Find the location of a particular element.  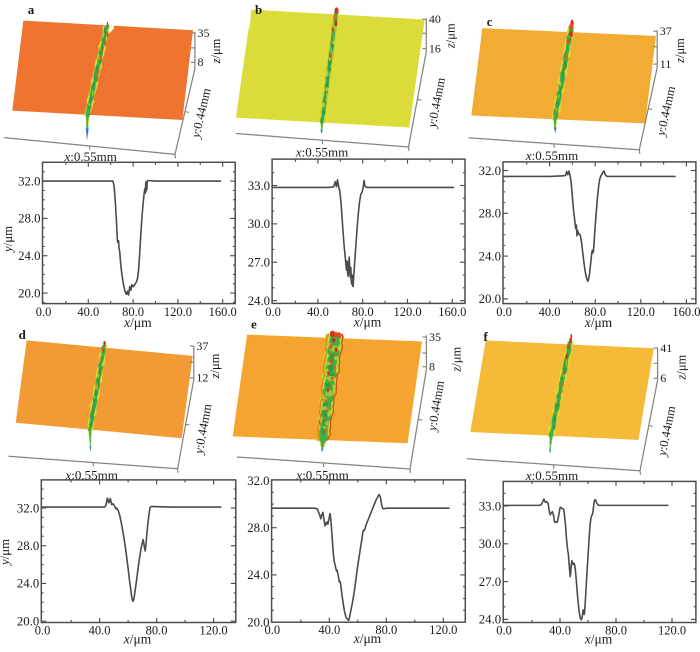

svg-text: a is located at coordinates (31, 9).